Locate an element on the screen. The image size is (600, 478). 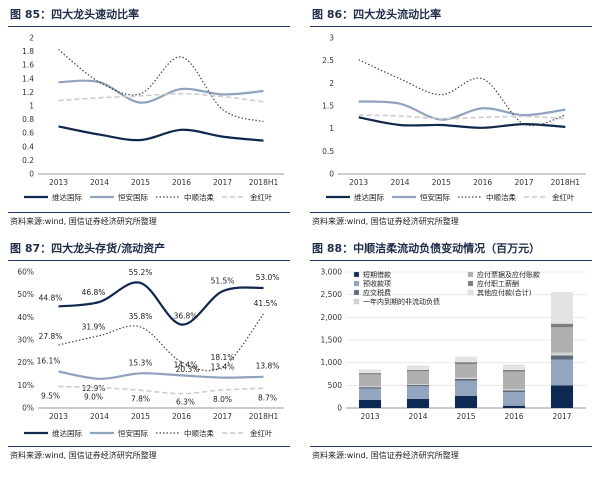
y-tick-label: 2.5 is located at coordinates (328, 60).